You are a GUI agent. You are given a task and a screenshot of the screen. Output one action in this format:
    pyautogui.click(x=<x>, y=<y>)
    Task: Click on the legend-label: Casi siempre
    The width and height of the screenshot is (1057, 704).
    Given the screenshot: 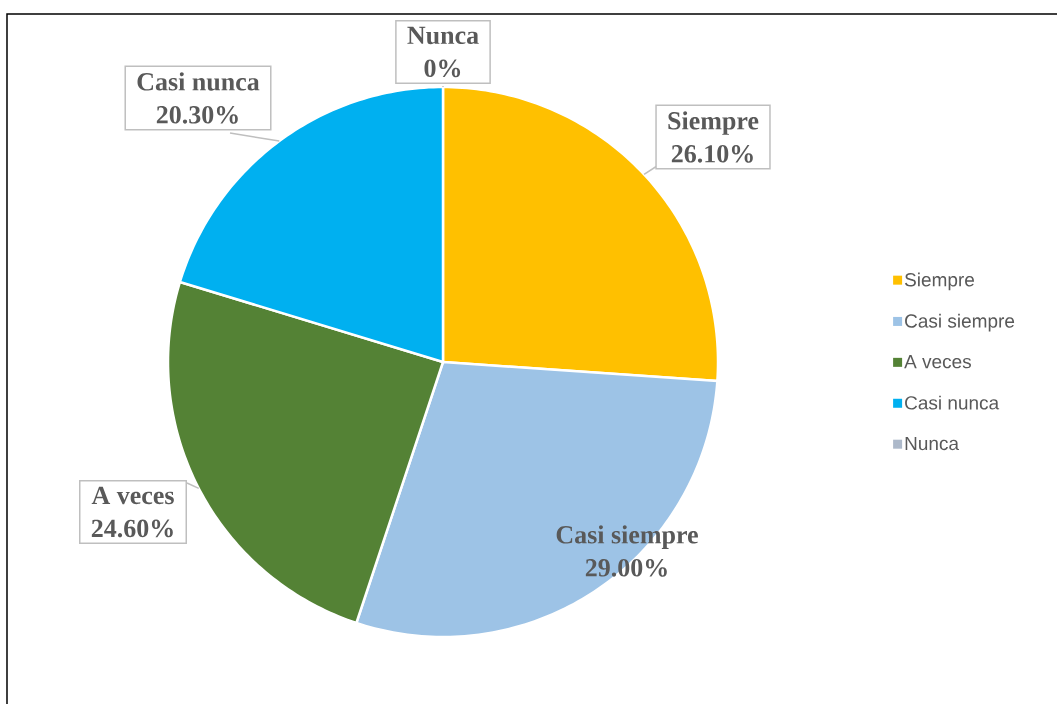 What is the action you would take?
    pyautogui.click(x=960, y=322)
    